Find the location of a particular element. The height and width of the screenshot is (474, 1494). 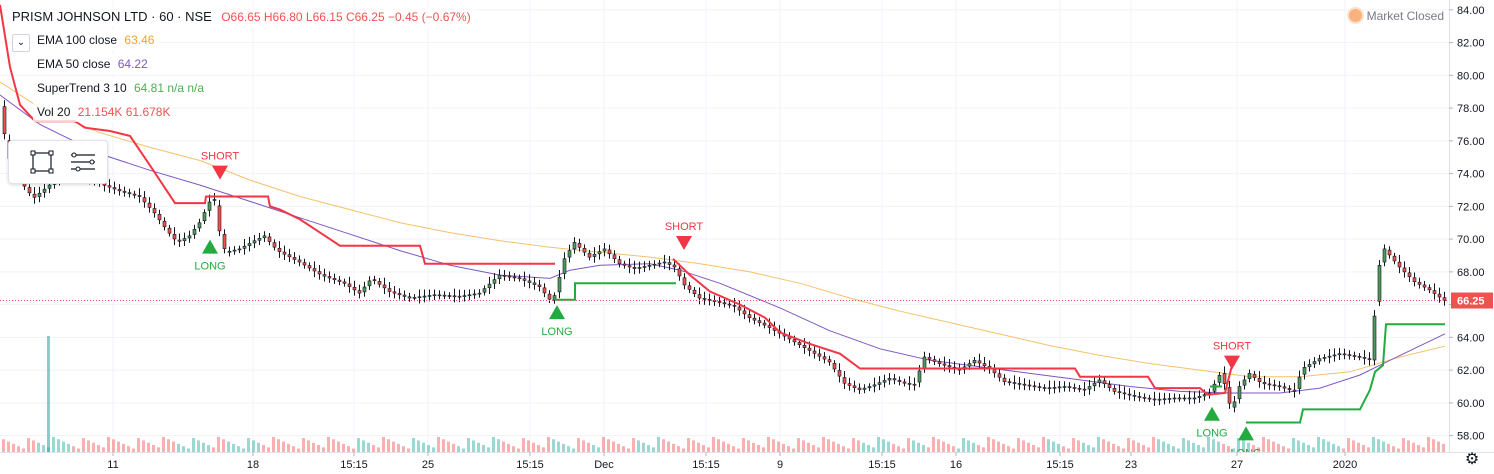

chevron-down-icon: ⌄ is located at coordinates (21, 43).